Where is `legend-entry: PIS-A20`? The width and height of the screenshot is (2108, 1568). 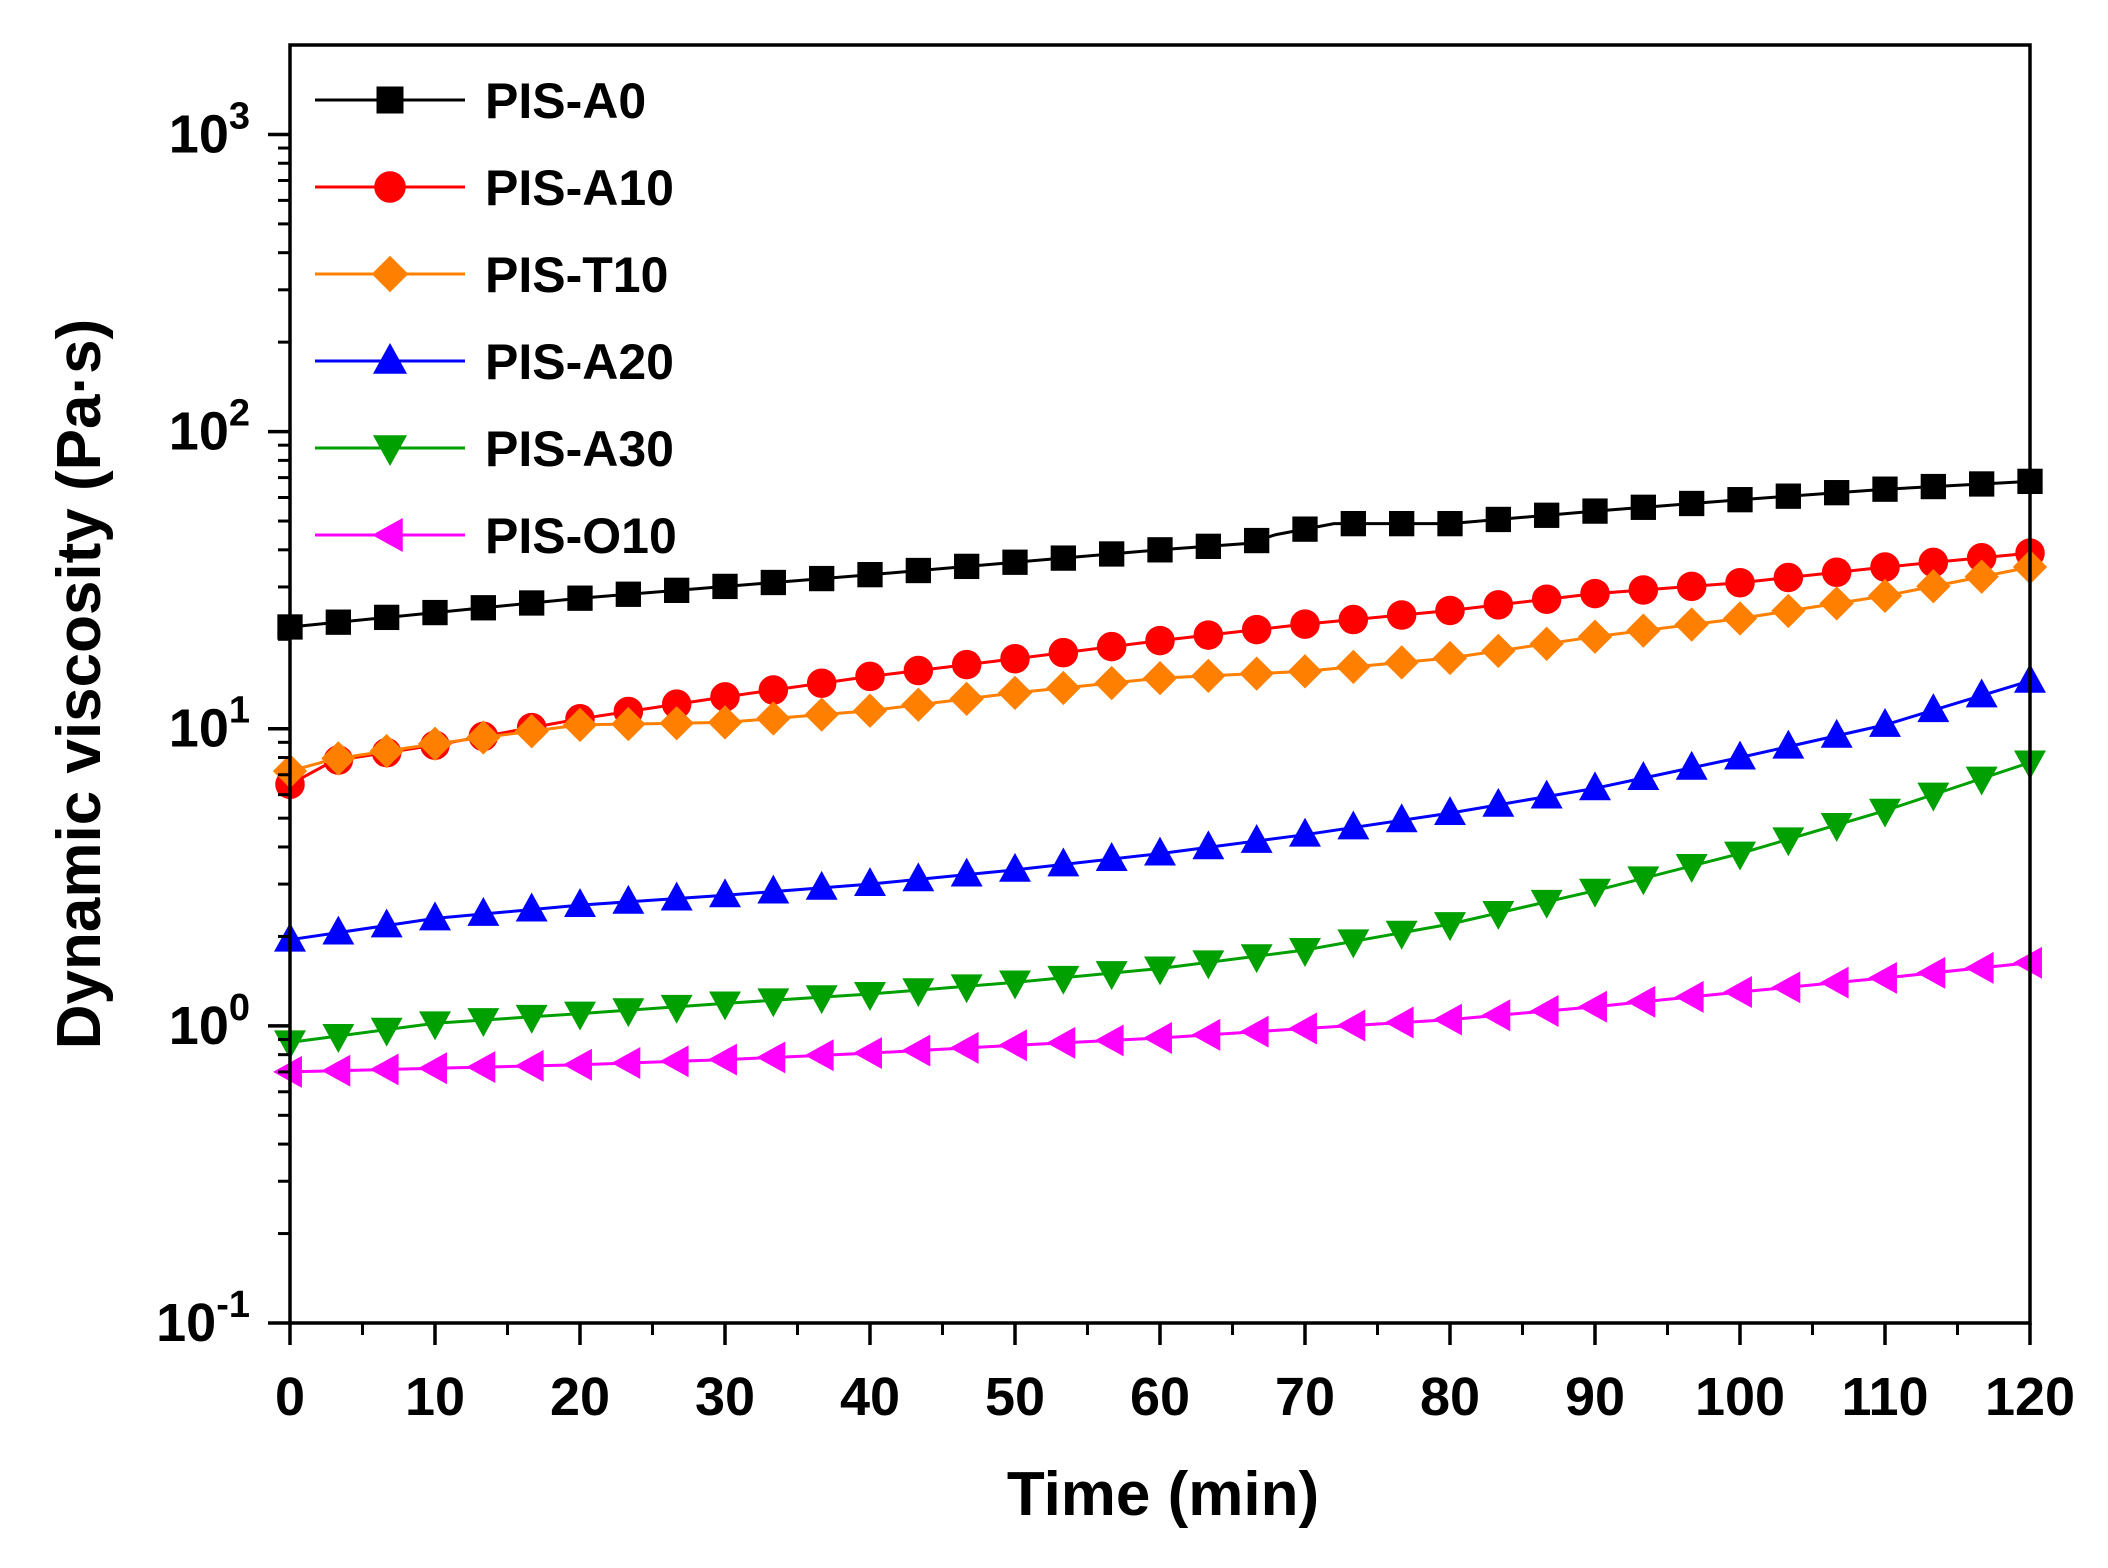 legend-entry: PIS-A20 is located at coordinates (494, 362).